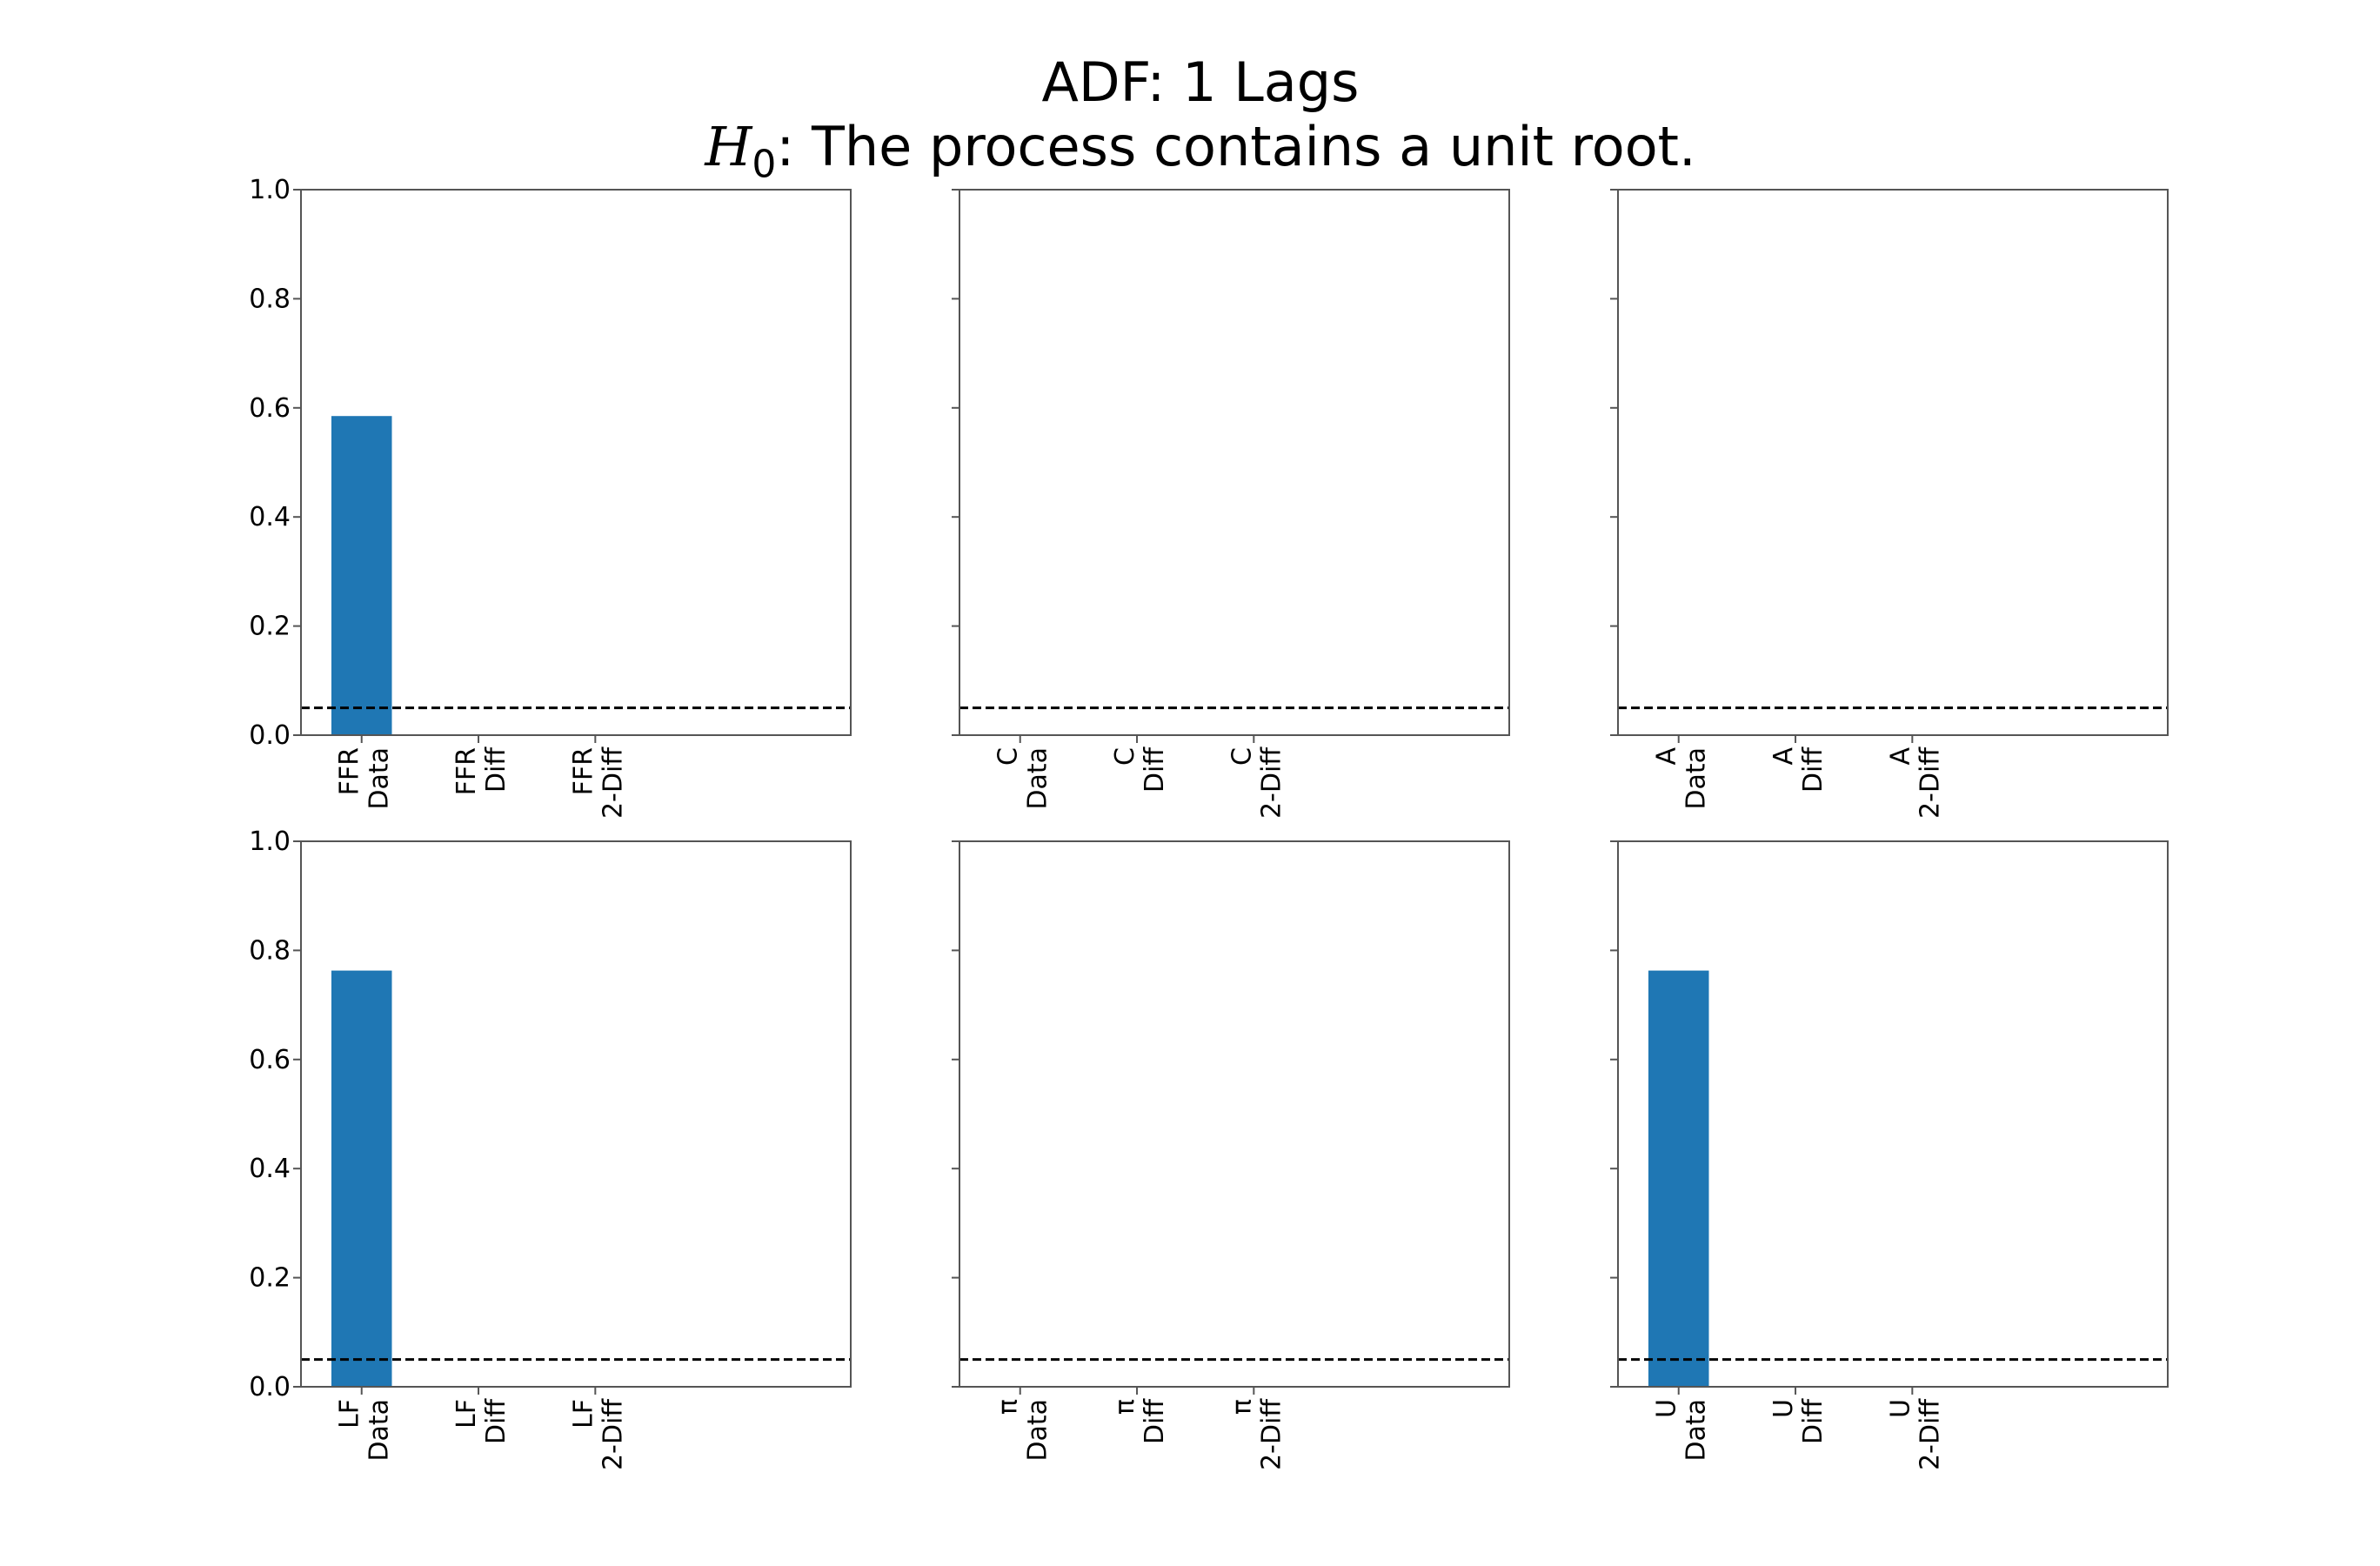 The image size is (2380, 1566). I want to click on subplot-top-right: AData ADiff A2-Diff, so click(1889, 504).